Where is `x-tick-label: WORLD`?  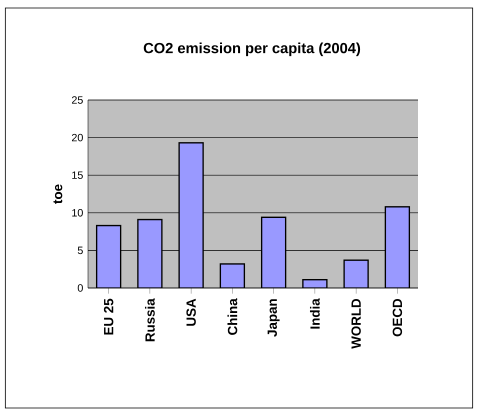 x-tick-label: WORLD is located at coordinates (356, 323).